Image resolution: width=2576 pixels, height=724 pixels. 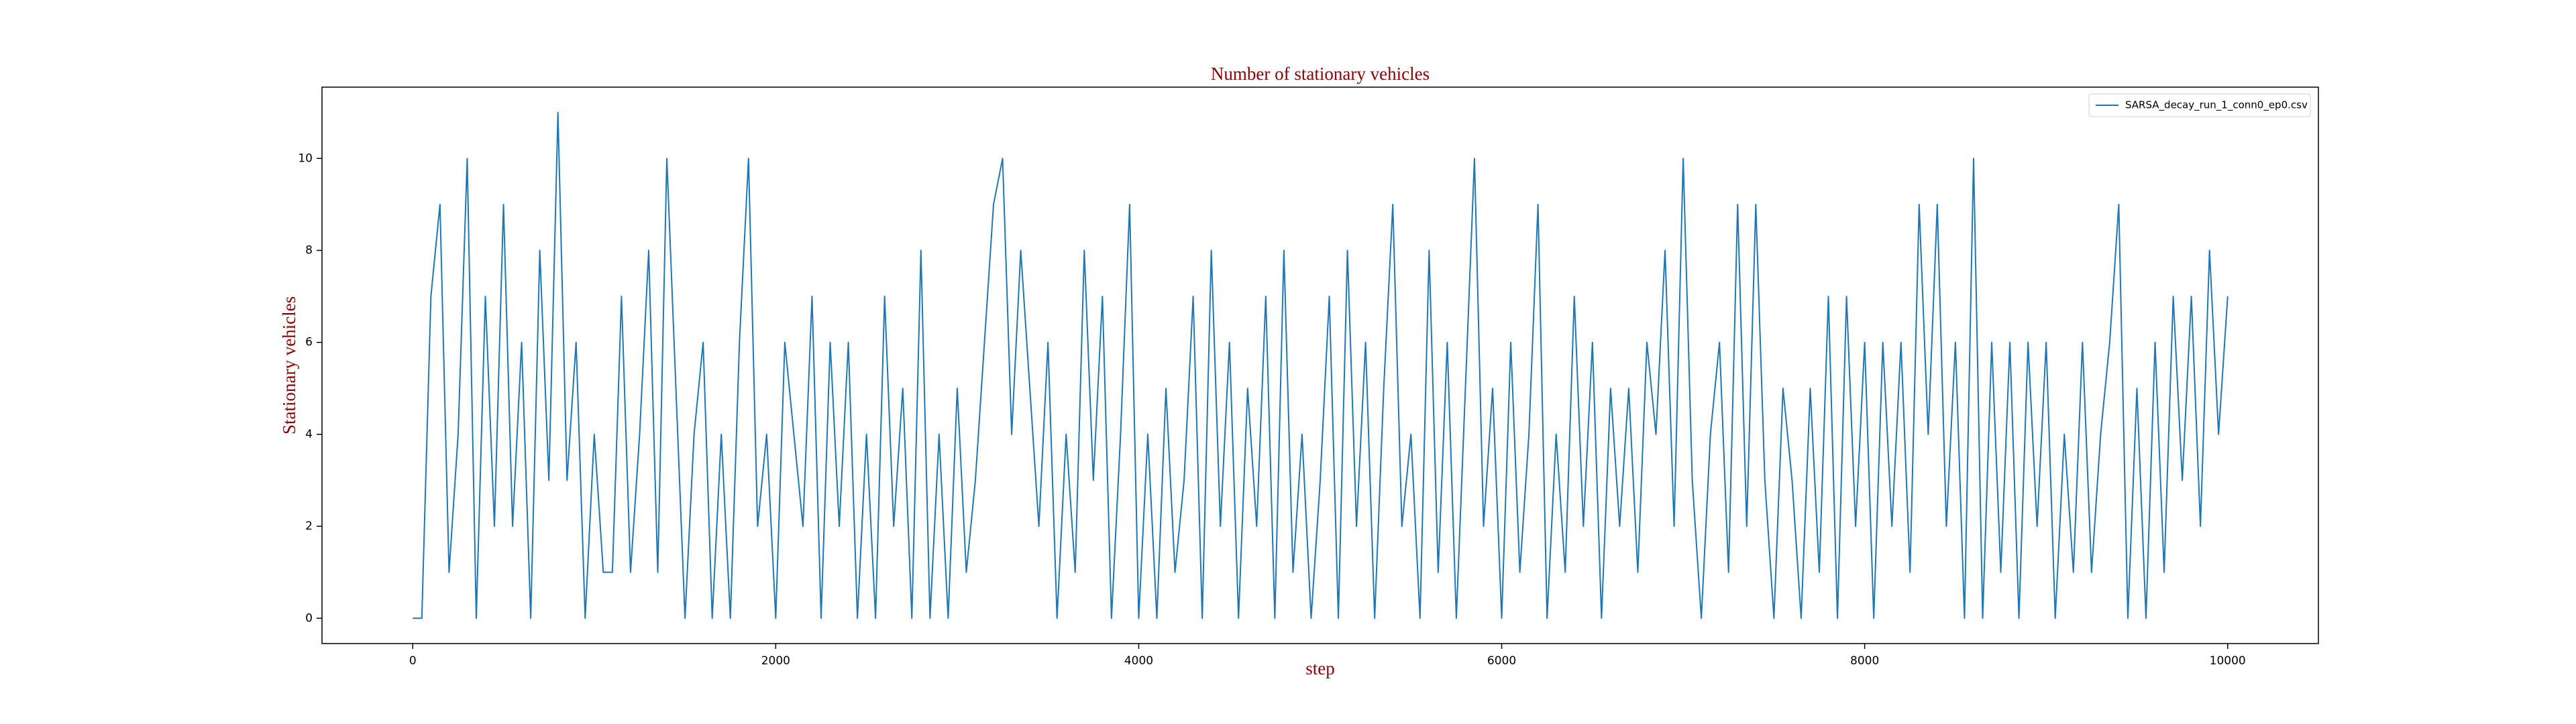 I want to click on y-tick-label: 0, so click(x=309, y=618).